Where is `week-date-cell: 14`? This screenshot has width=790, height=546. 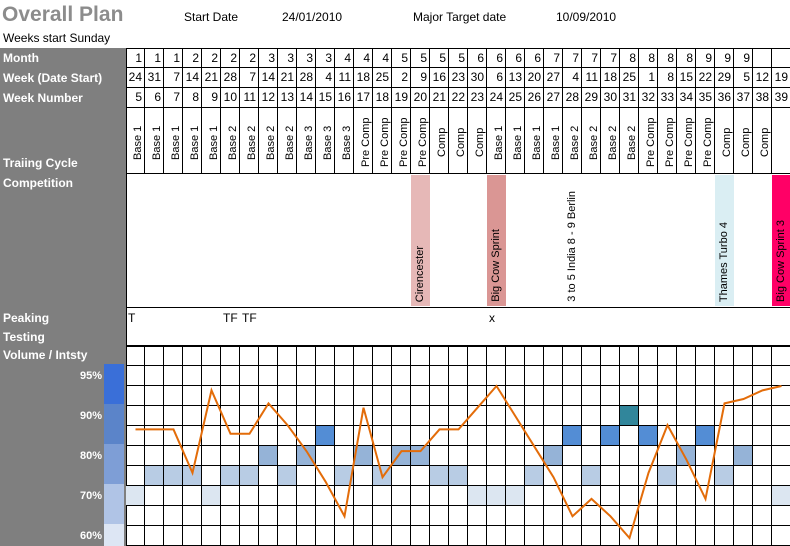
week-date-cell: 14 is located at coordinates (268, 78).